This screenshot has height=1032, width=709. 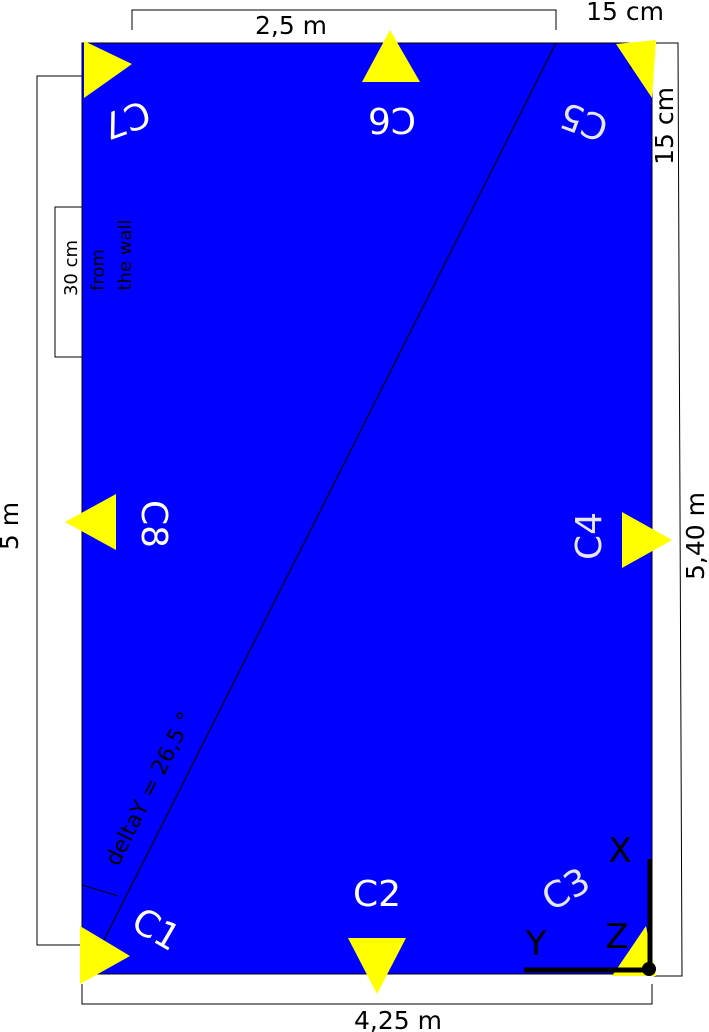 What do you see at coordinates (668, 509) in the screenshot?
I see `right-height-bracket` at bounding box center [668, 509].